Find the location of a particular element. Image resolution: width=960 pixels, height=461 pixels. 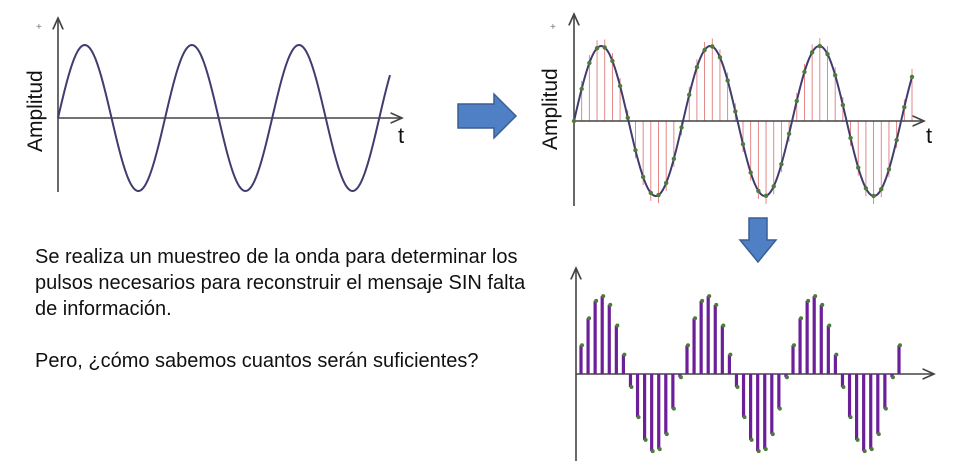

pulse-bars is located at coordinates (740, 374).